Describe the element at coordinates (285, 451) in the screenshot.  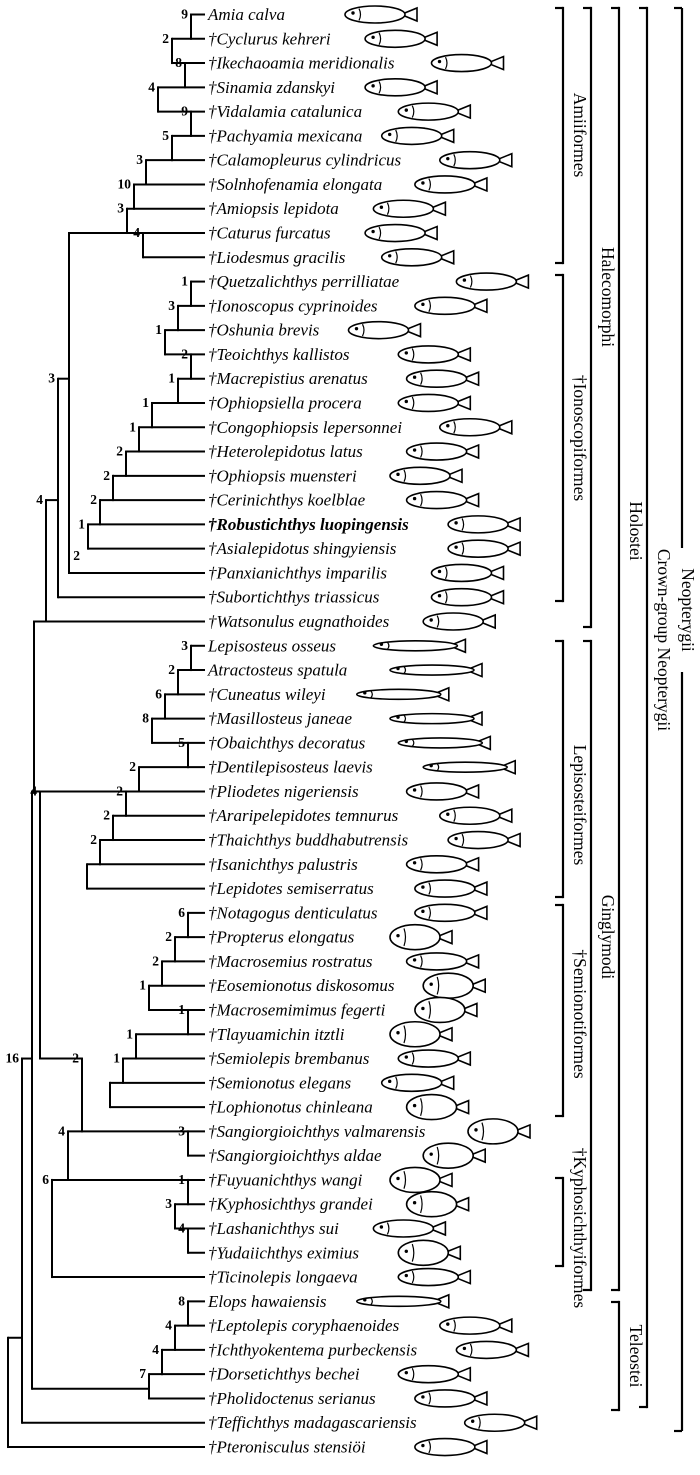
I see `taxon-label: †Heterolepidotus latus` at that location.